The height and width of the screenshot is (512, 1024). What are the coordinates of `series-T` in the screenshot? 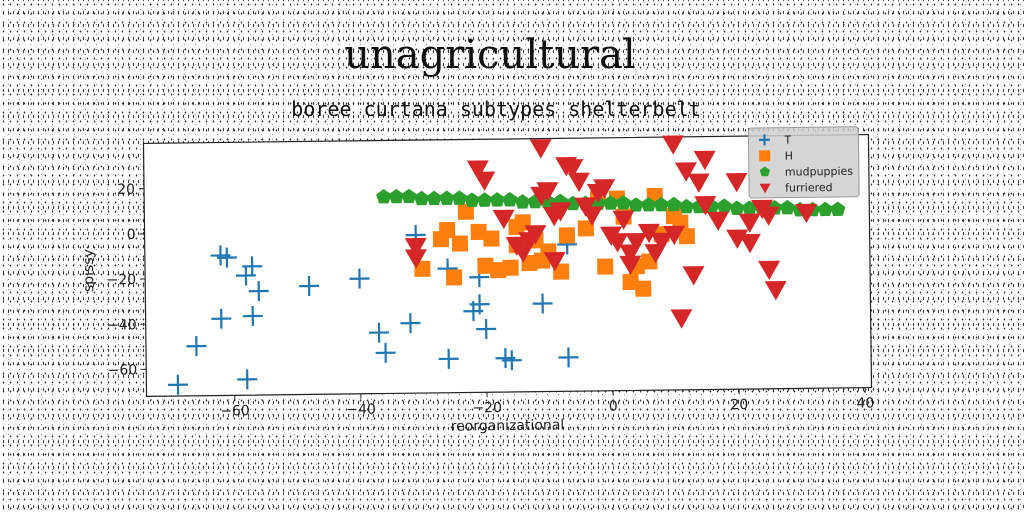 It's located at (373, 309).